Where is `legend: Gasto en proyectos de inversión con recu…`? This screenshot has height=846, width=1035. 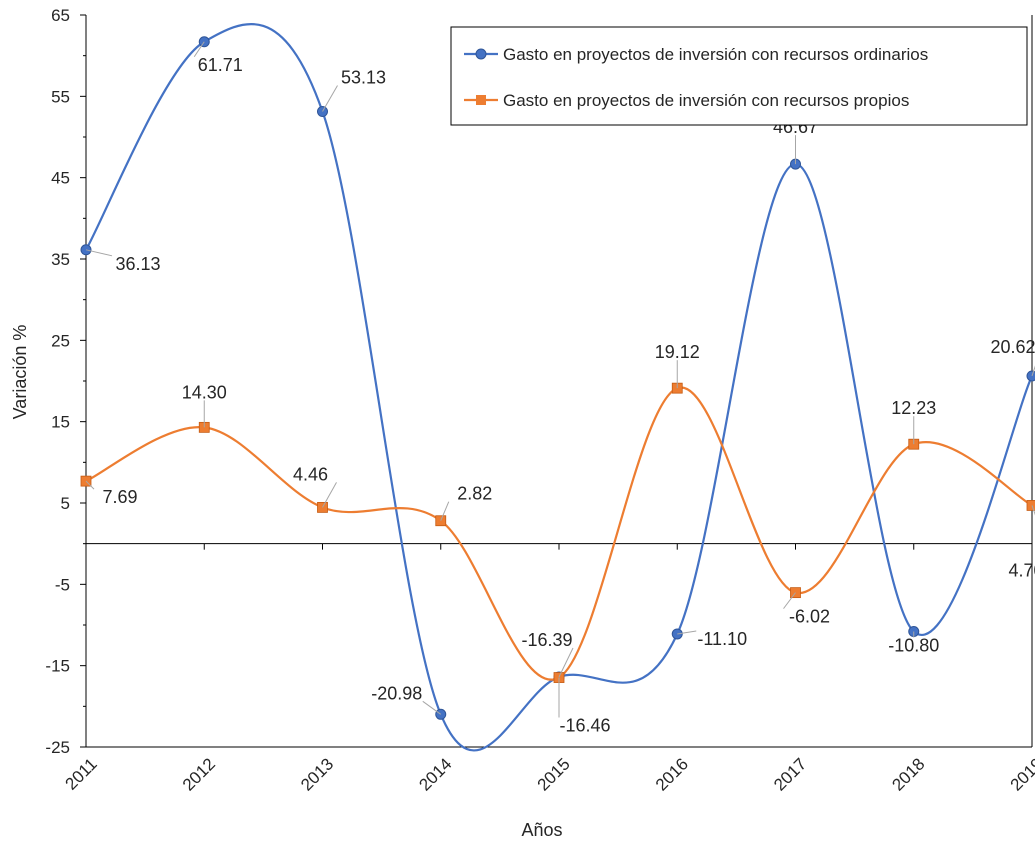
legend: Gasto en proyectos de inversión con recu… is located at coordinates (739, 76).